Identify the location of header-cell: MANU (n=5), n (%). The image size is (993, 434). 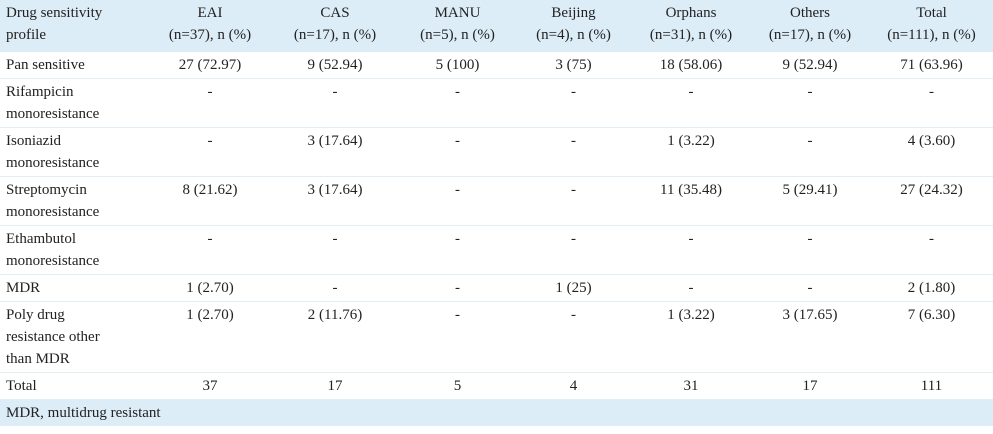
(457, 26).